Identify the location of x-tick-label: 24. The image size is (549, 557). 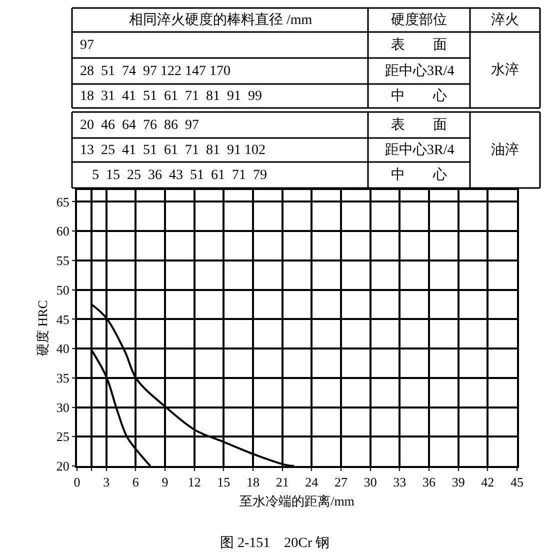
(312, 482).